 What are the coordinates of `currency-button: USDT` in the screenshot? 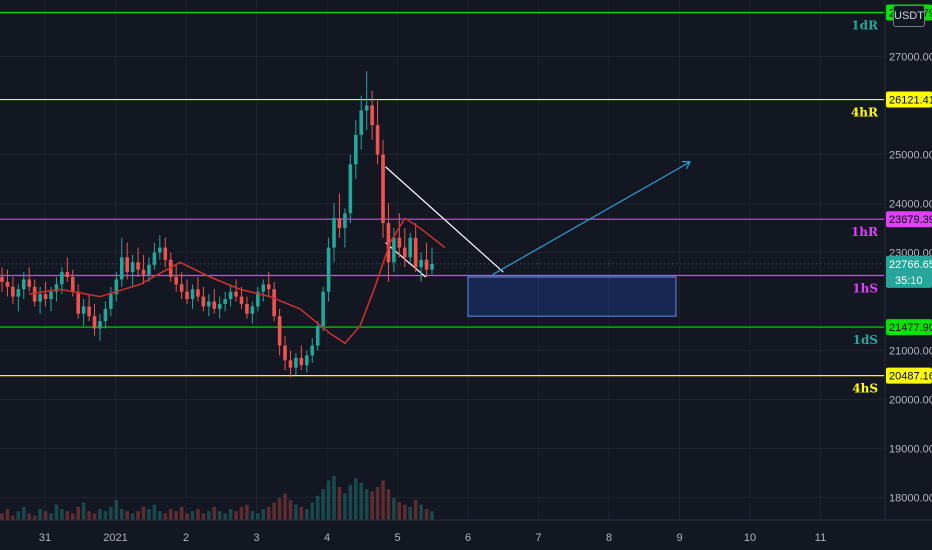 It's located at (909, 16).